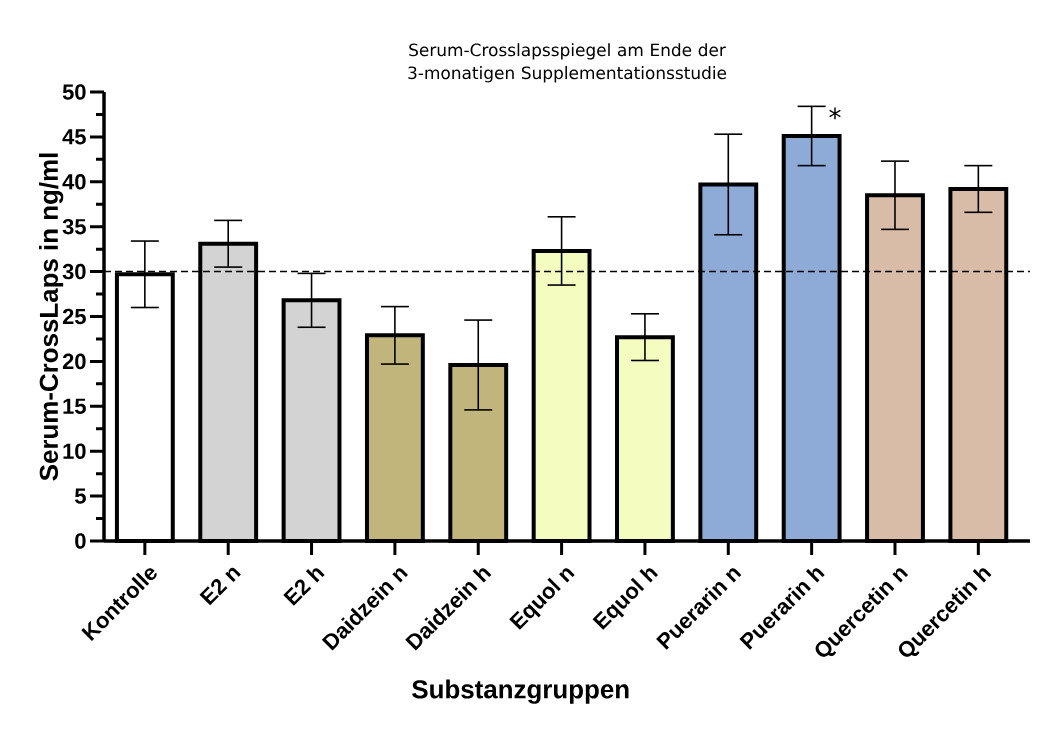 The image size is (1041, 742). What do you see at coordinates (74, 137) in the screenshot?
I see `y-tick-label: 45` at bounding box center [74, 137].